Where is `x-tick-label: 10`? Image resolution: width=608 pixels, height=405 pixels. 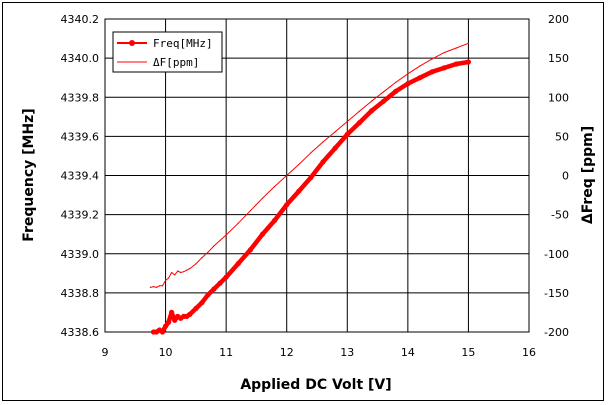 x-tick-label: 10 is located at coordinates (166, 352).